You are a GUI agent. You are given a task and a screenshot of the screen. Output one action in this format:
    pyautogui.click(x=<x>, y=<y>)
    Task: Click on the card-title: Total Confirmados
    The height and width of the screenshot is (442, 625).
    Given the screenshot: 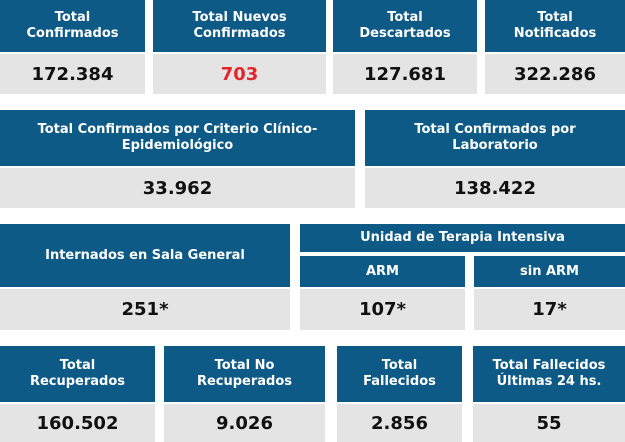 What is the action you would take?
    pyautogui.click(x=72, y=26)
    